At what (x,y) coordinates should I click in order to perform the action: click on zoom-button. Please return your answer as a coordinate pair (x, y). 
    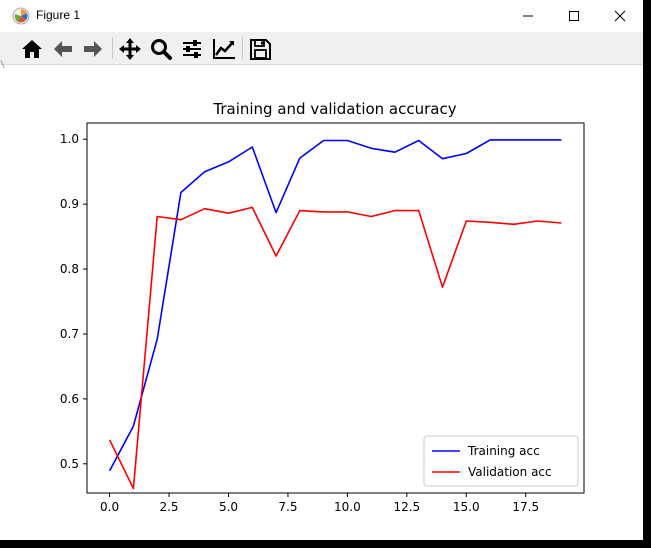
    Looking at the image, I should click on (161, 49).